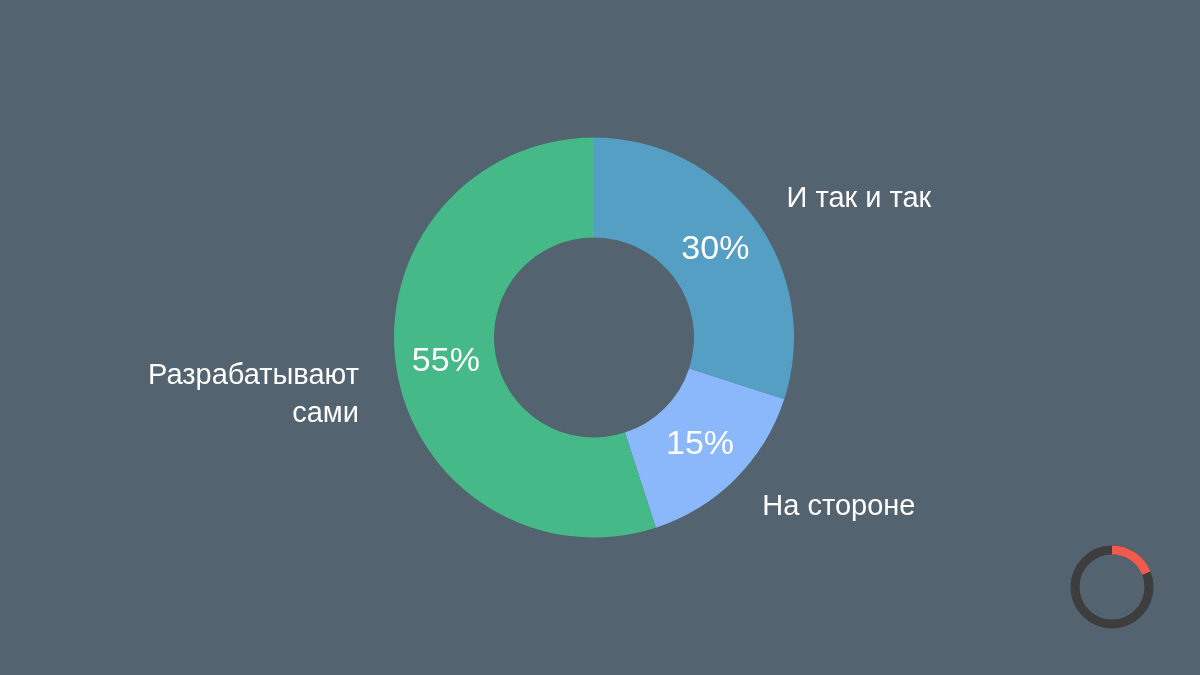 This screenshot has height=675, width=1200. What do you see at coordinates (445, 358) in the screenshot?
I see `data-label: 55%` at bounding box center [445, 358].